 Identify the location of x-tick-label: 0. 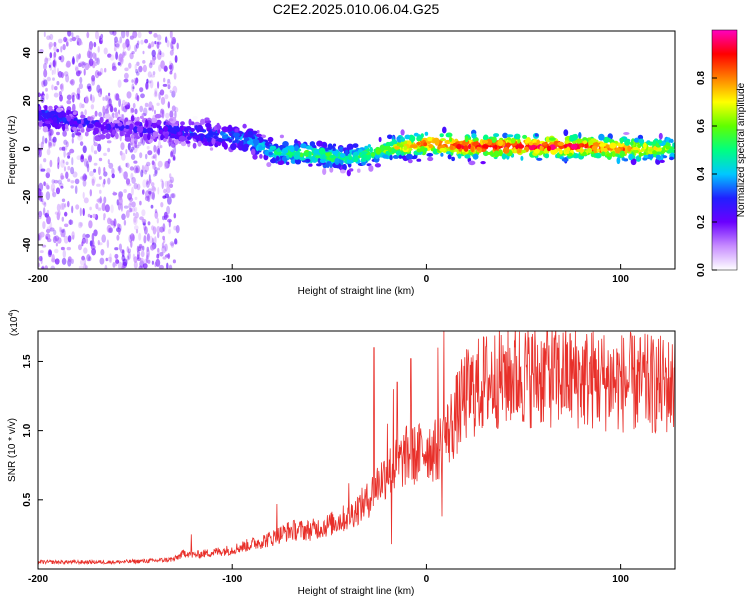
(427, 279).